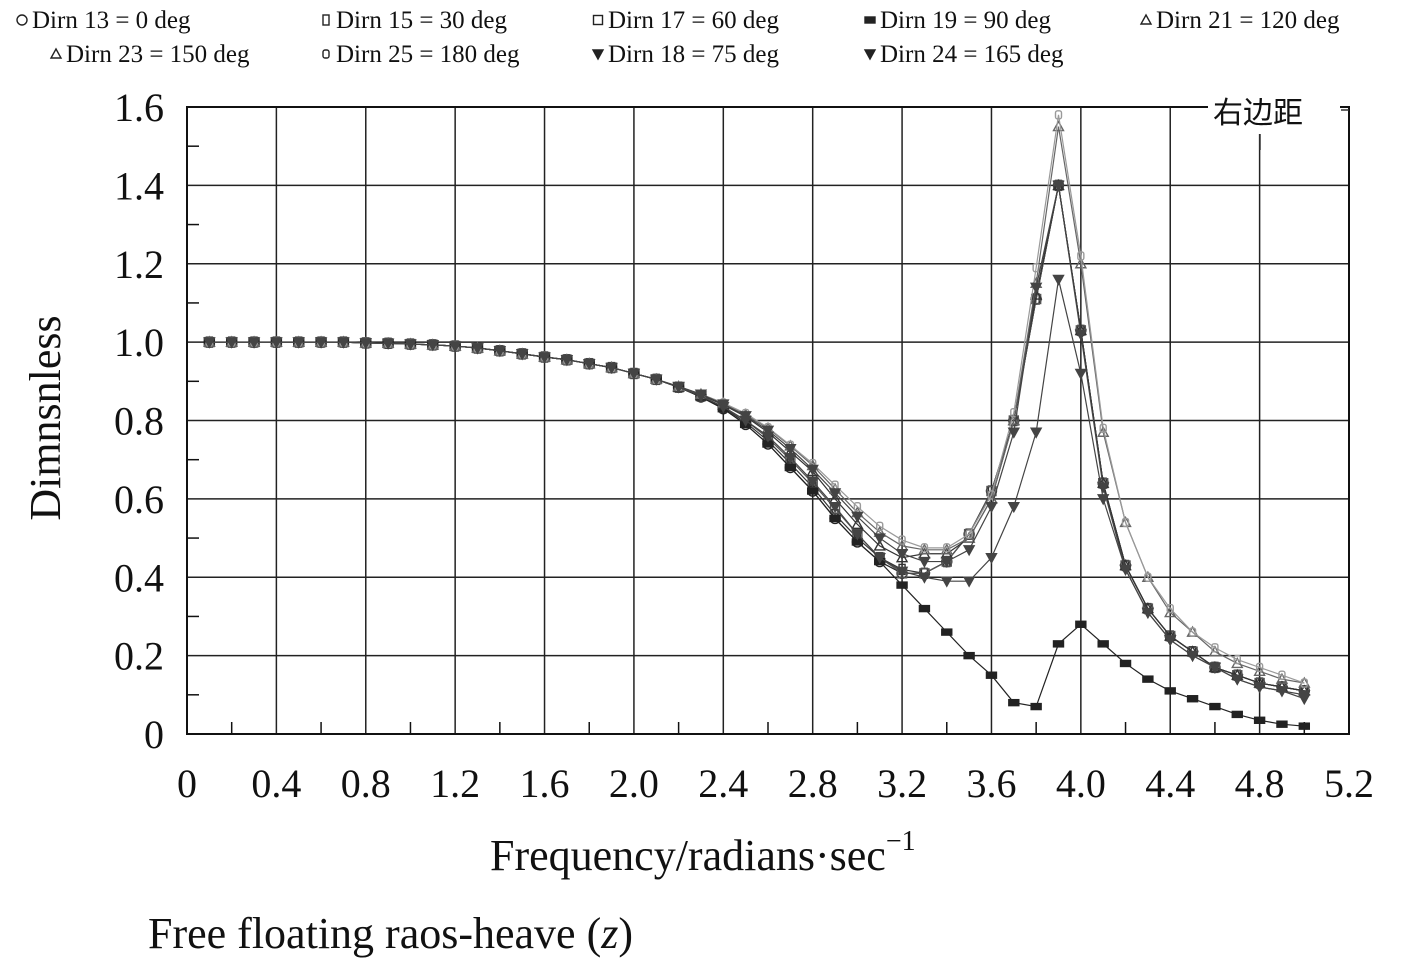 Image resolution: width=1417 pixels, height=969 pixels. Describe the element at coordinates (686, 20) in the screenshot. I see `legend-item: Dirn 17 = 60 deg` at that location.